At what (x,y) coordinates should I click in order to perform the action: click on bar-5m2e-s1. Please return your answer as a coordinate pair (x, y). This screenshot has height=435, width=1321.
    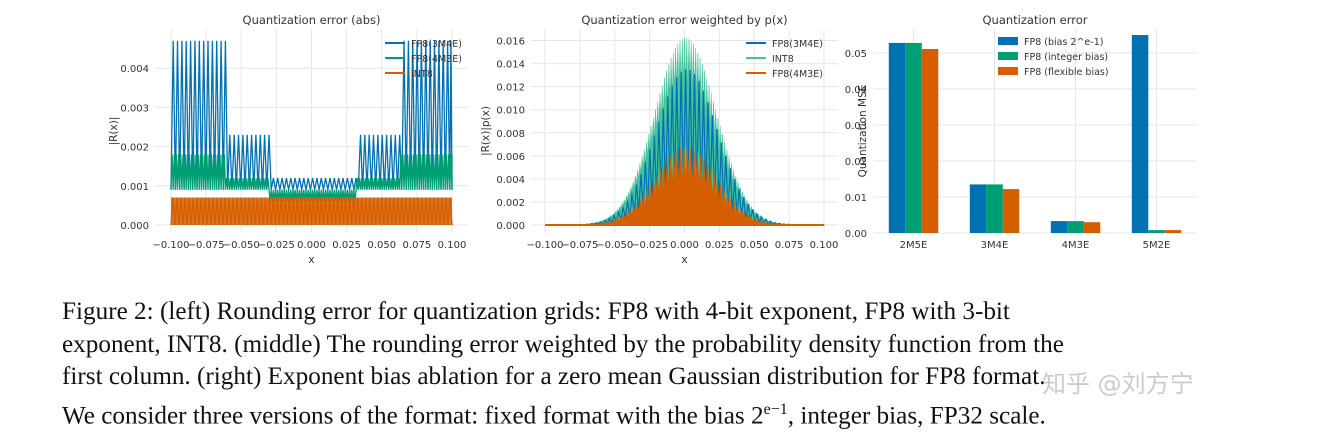
    Looking at the image, I should click on (1140, 134).